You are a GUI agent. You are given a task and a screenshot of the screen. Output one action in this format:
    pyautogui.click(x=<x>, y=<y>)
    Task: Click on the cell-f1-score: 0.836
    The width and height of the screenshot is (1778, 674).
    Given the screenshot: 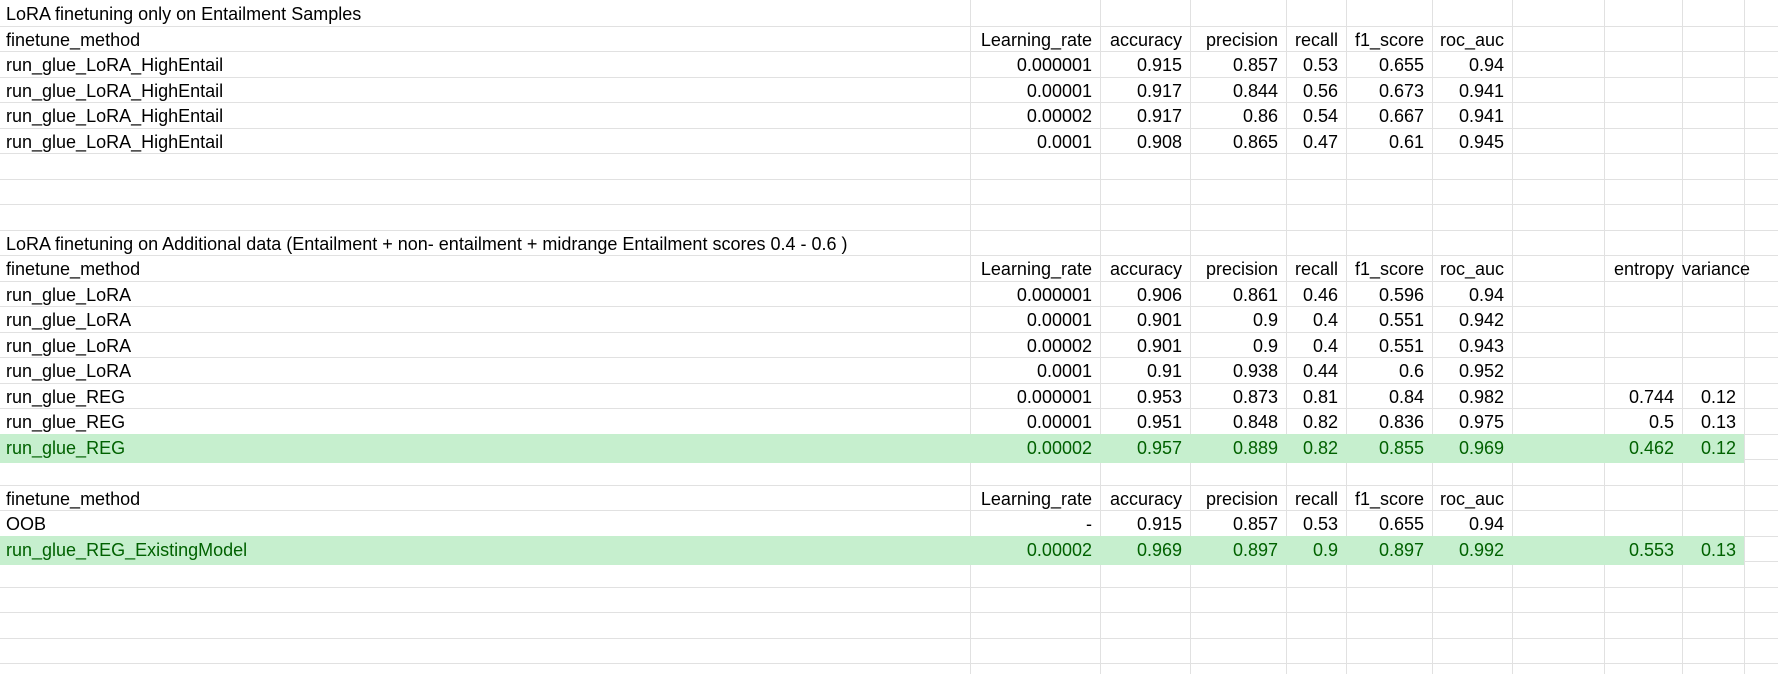 What is the action you would take?
    pyautogui.click(x=1401, y=422)
    